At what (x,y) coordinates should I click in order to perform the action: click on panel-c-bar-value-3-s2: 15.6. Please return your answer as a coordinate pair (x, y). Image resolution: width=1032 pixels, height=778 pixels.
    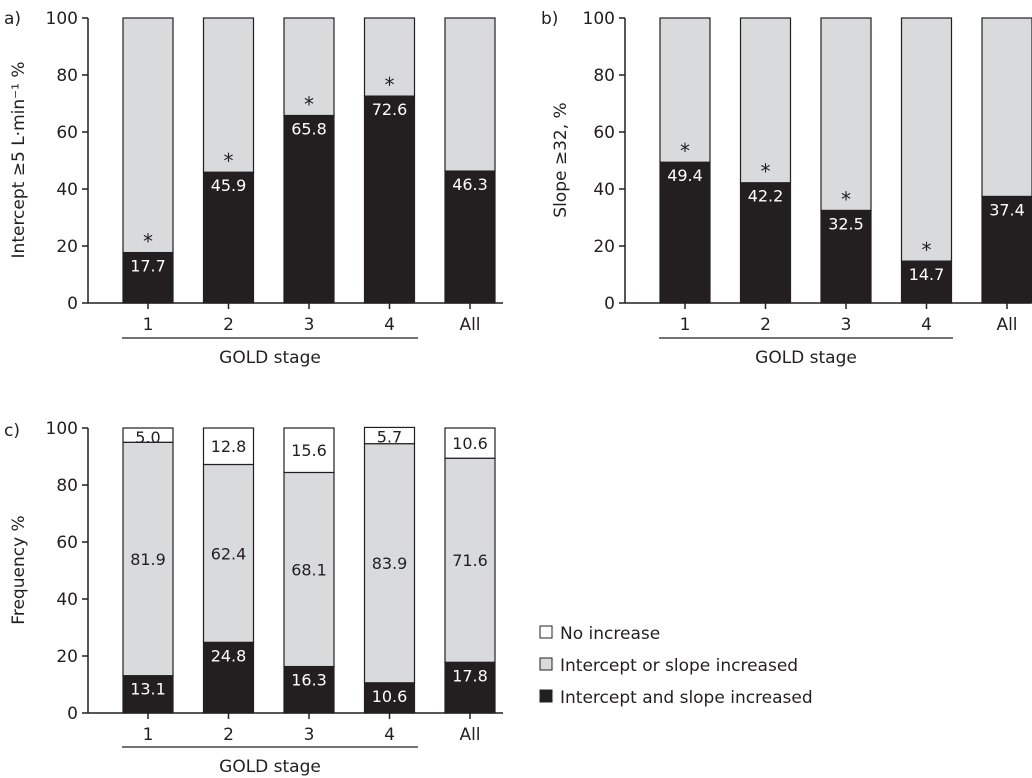
    Looking at the image, I should click on (309, 450).